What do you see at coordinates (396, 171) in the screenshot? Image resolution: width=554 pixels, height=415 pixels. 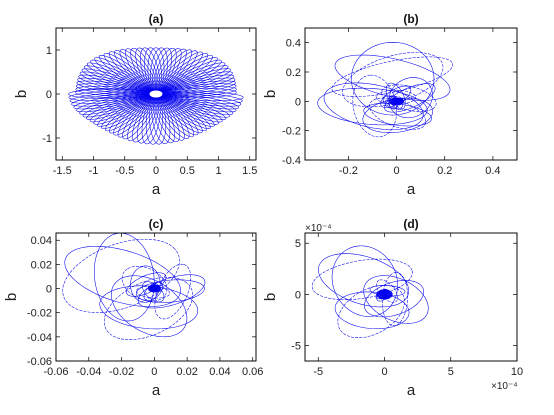 I see `x-tick-label-b: 0` at bounding box center [396, 171].